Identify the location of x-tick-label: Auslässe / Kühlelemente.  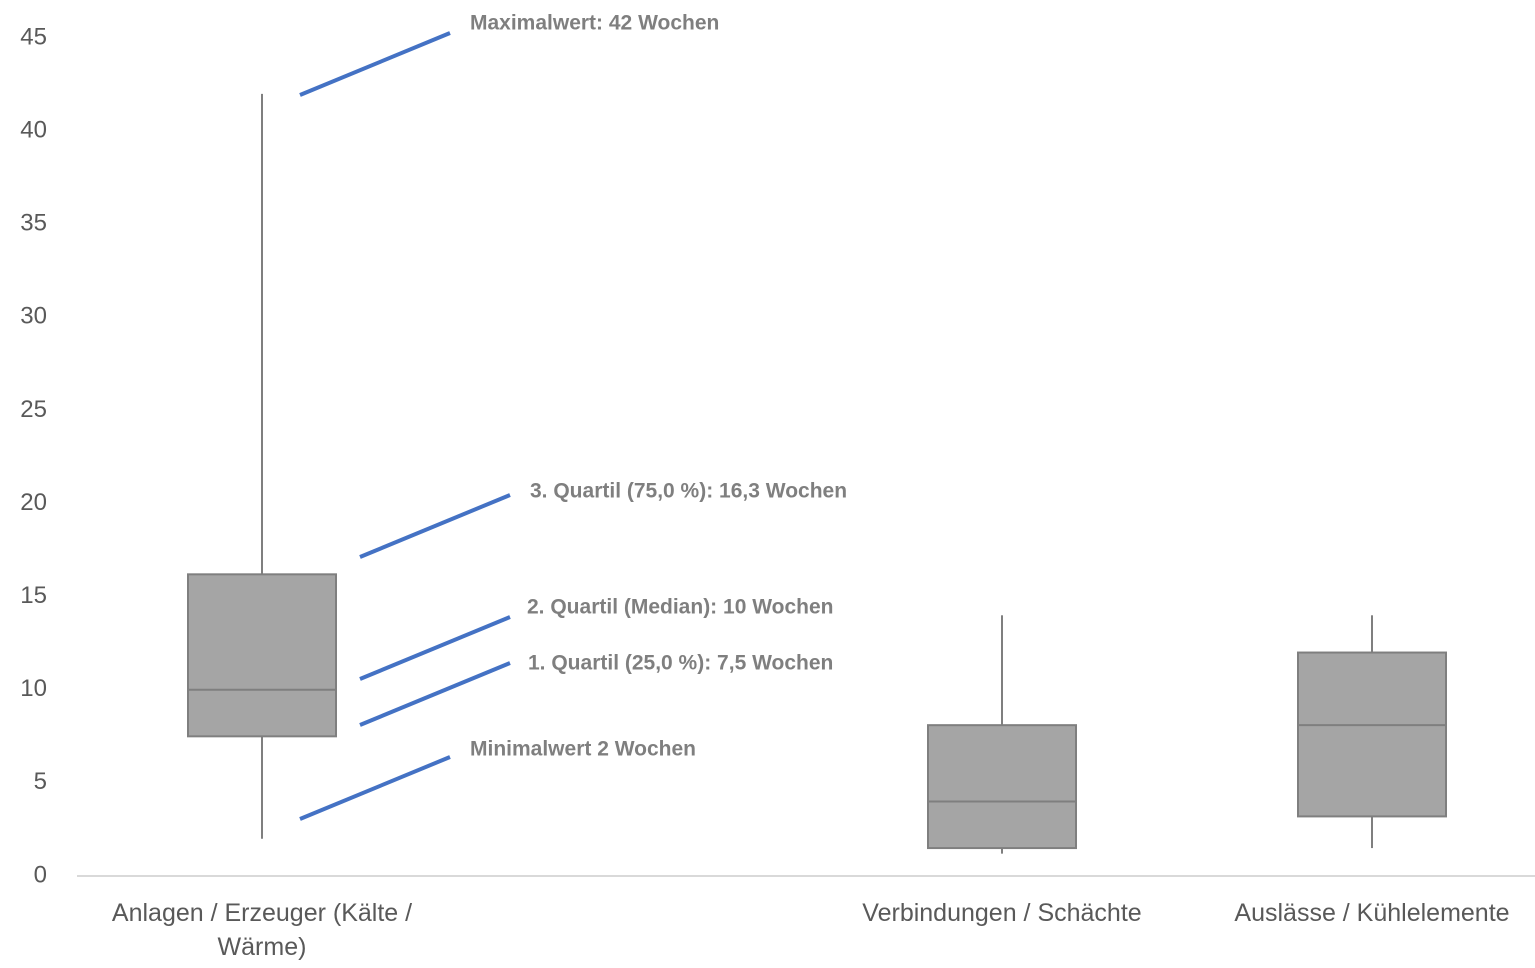
(1372, 913).